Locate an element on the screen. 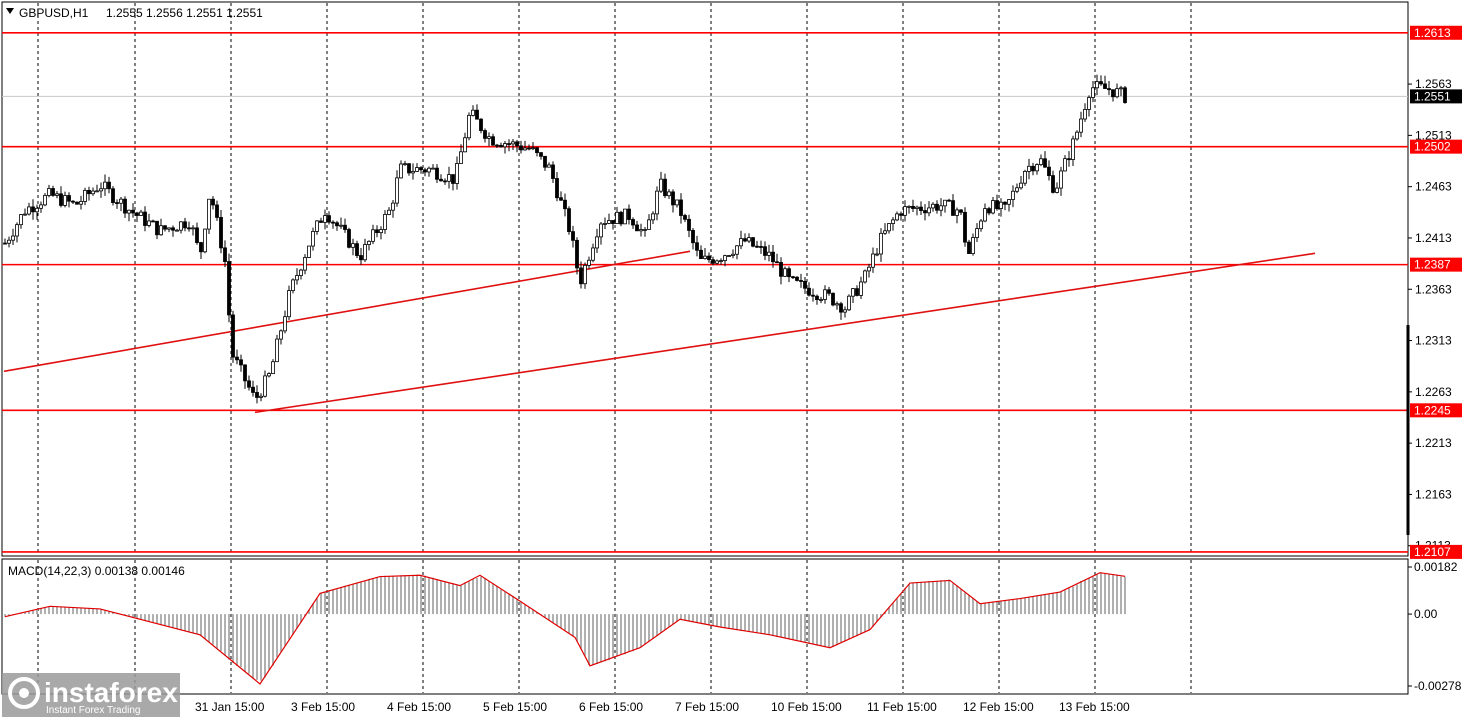  current-price-tag is located at coordinates (1436, 96).